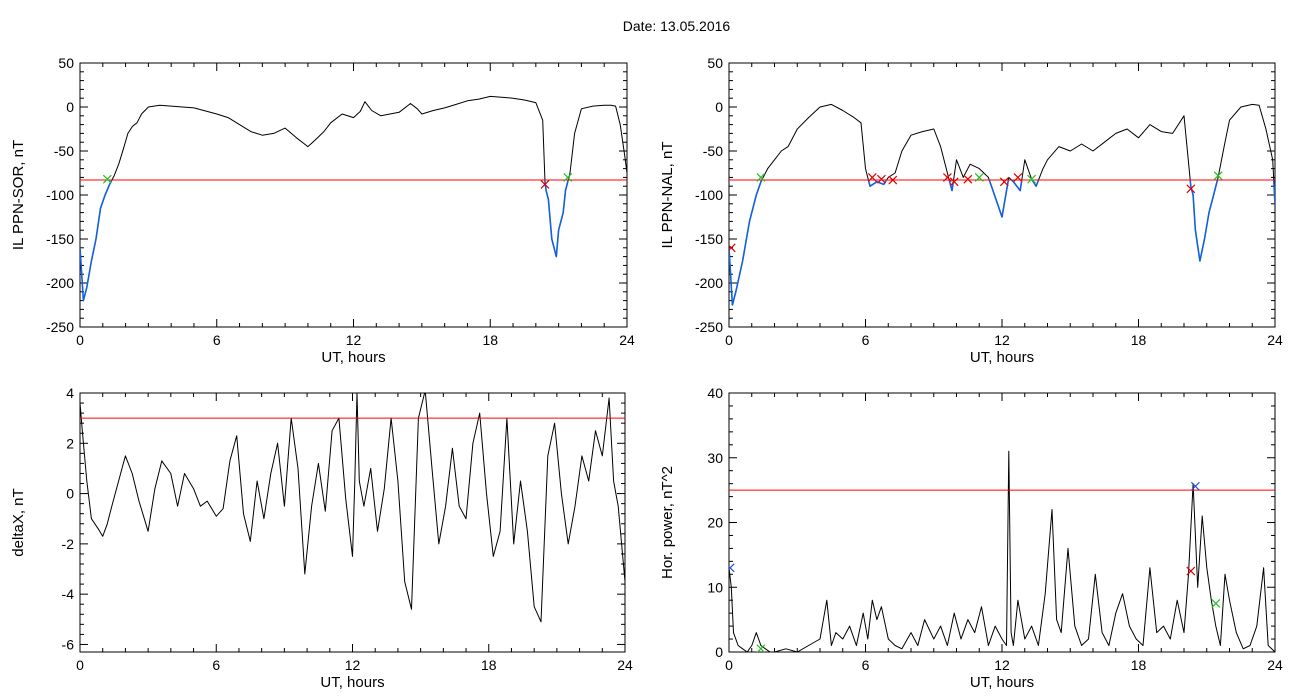 This screenshot has width=1300, height=700. Describe the element at coordinates (68, 594) in the screenshot. I see `y-tick-label: -4` at that location.